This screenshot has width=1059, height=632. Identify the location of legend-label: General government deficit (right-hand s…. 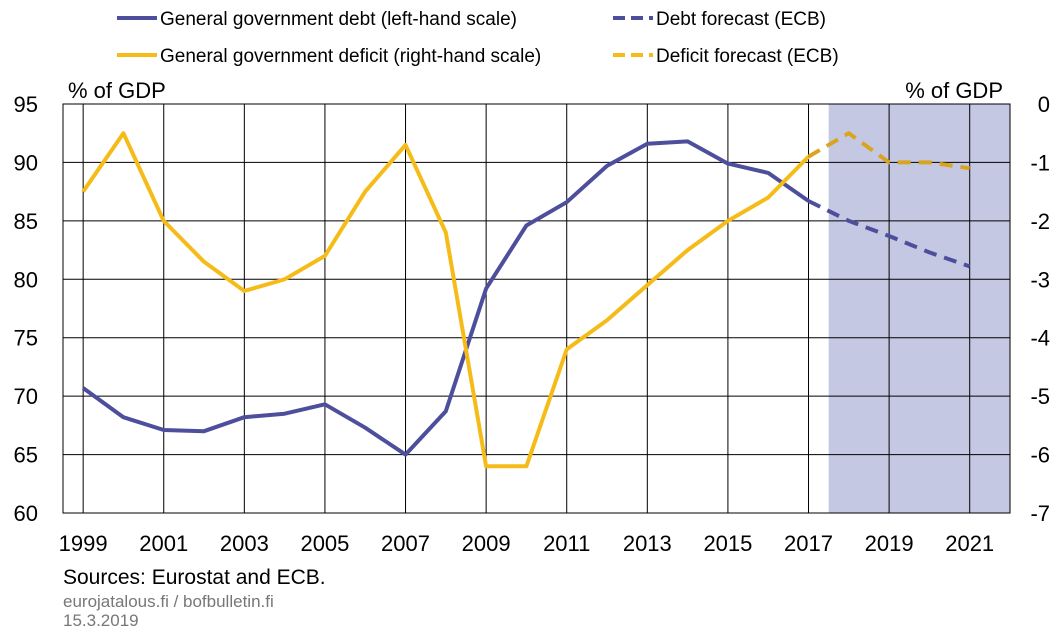
(350, 56).